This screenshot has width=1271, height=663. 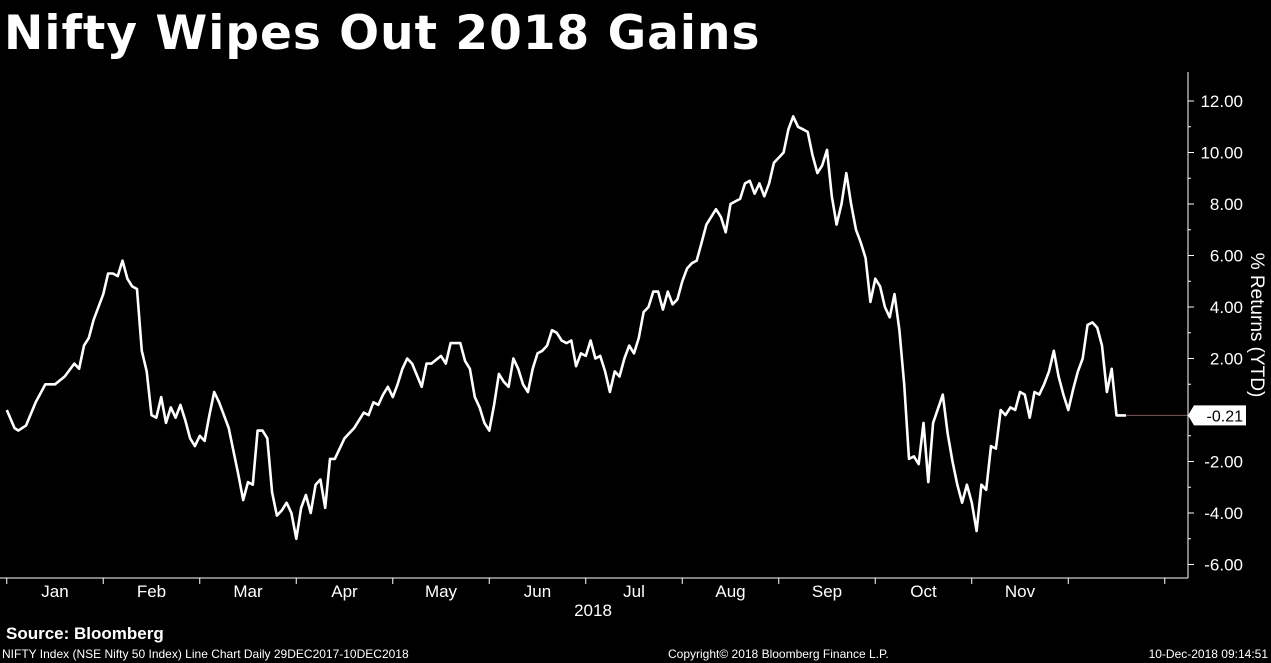 What do you see at coordinates (1208, 654) in the screenshot?
I see `timestamp: 10-Dec-2018 09:14:51` at bounding box center [1208, 654].